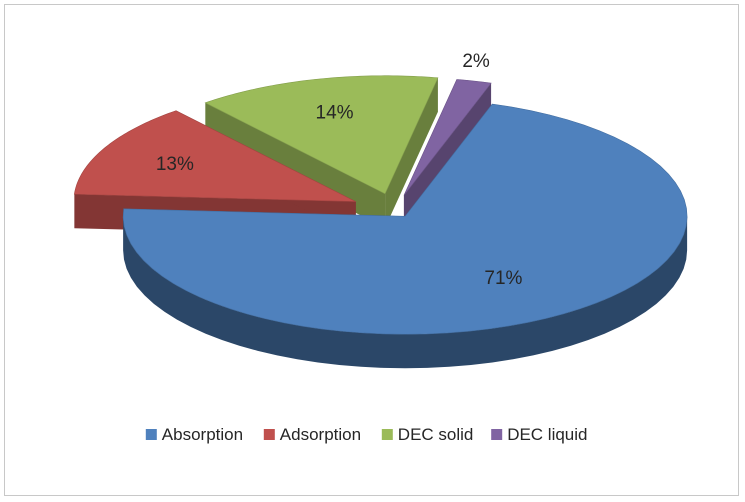 The image size is (745, 502). I want to click on data-label-dec-solid: 14%, so click(335, 112).